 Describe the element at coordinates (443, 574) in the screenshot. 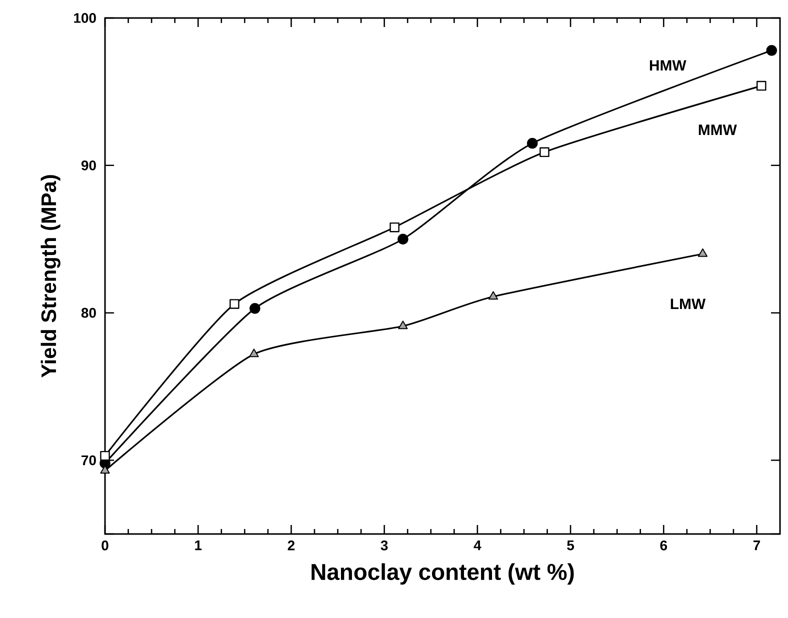

I see `x-axis-title: Nanoclay content (wt %)` at that location.